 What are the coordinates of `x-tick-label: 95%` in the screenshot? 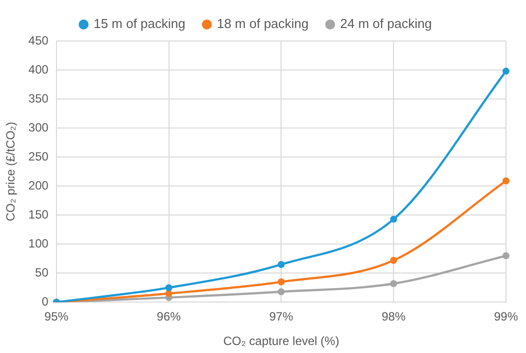 It's located at (56, 317).